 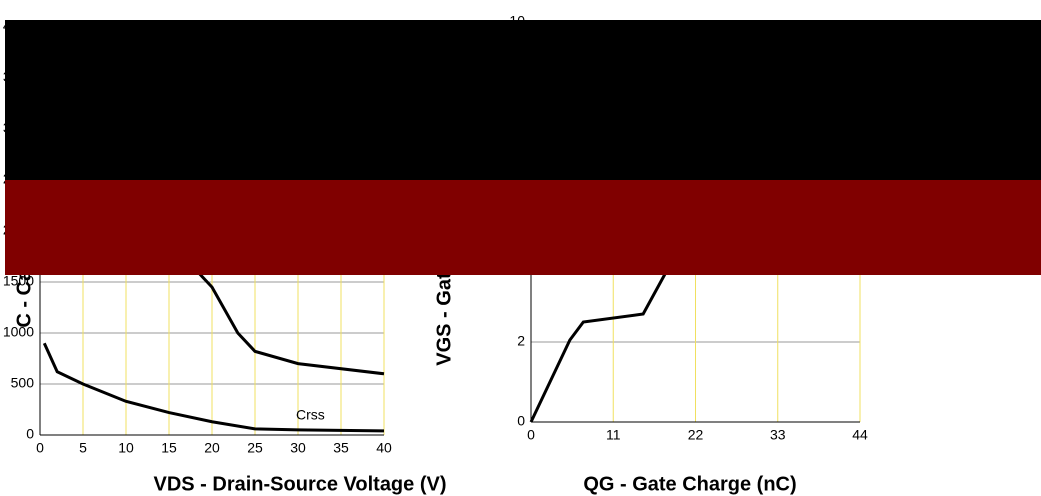 I want to click on y-tick-label: 1500, so click(x=18, y=281).